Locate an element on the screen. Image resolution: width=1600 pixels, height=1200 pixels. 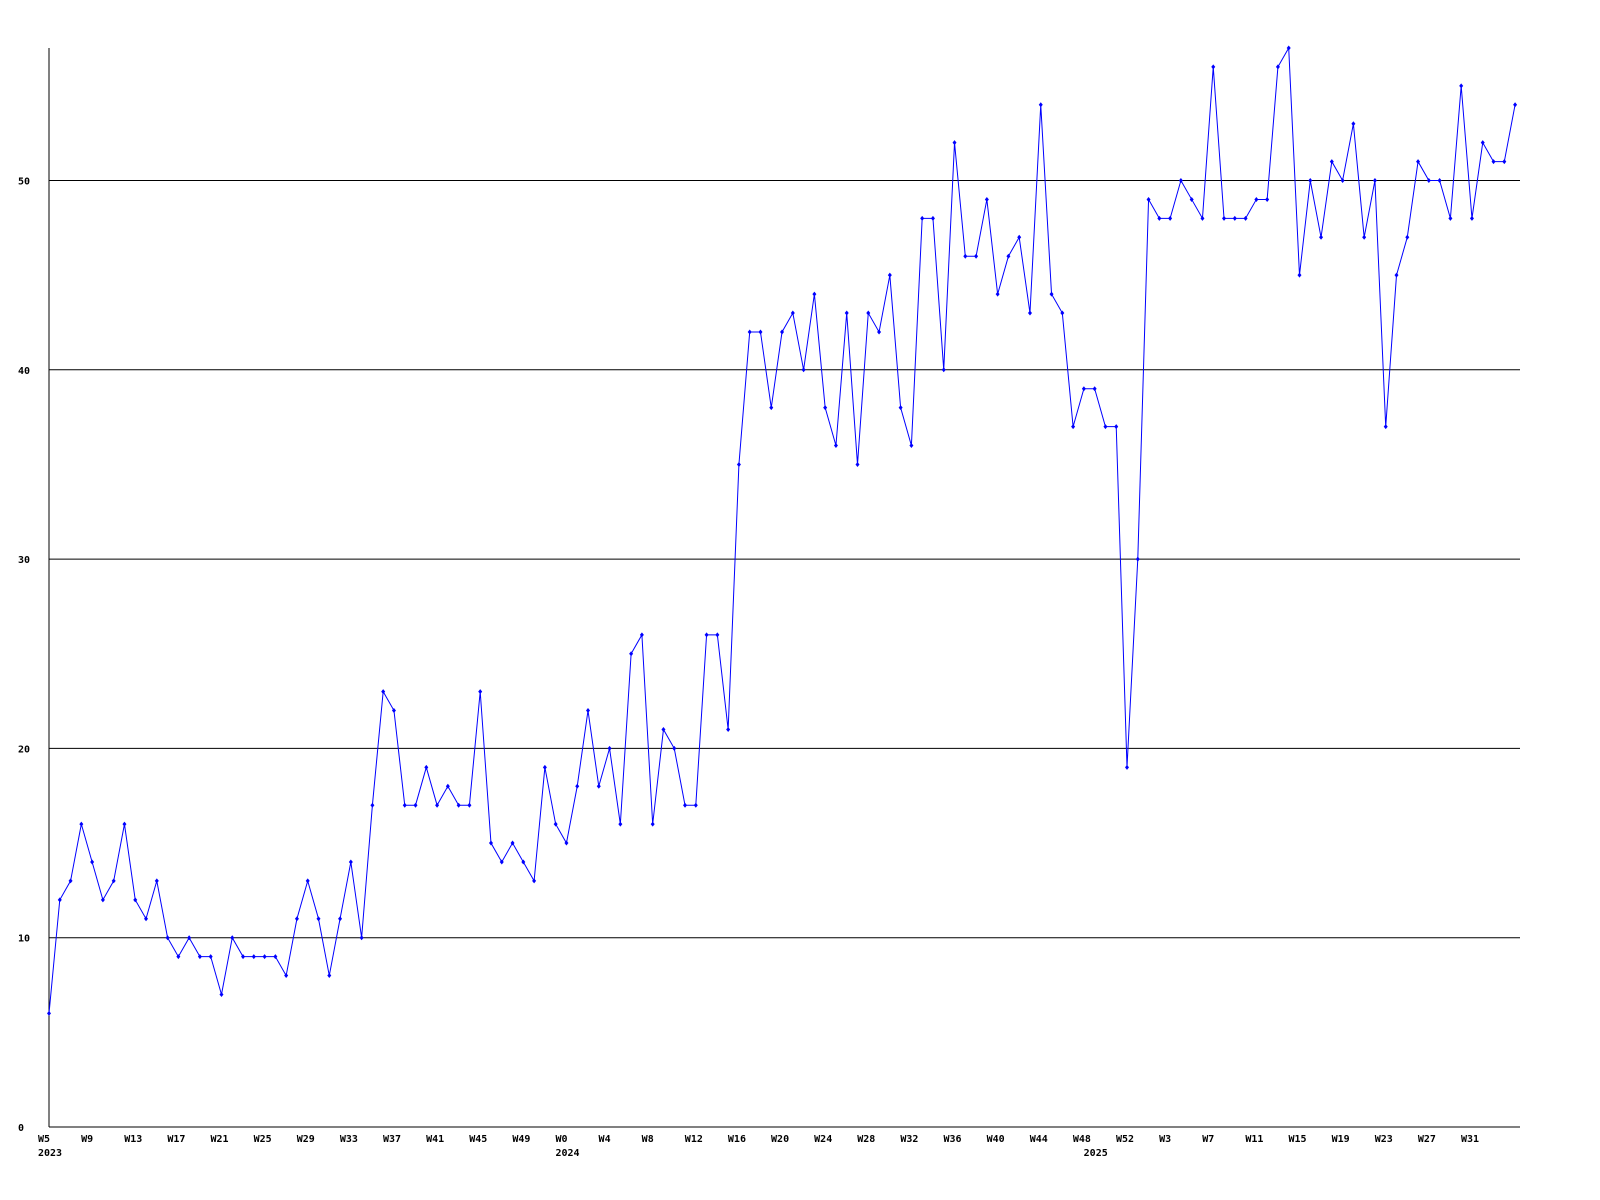
x-tick-label: W49 is located at coordinates (521, 1139).